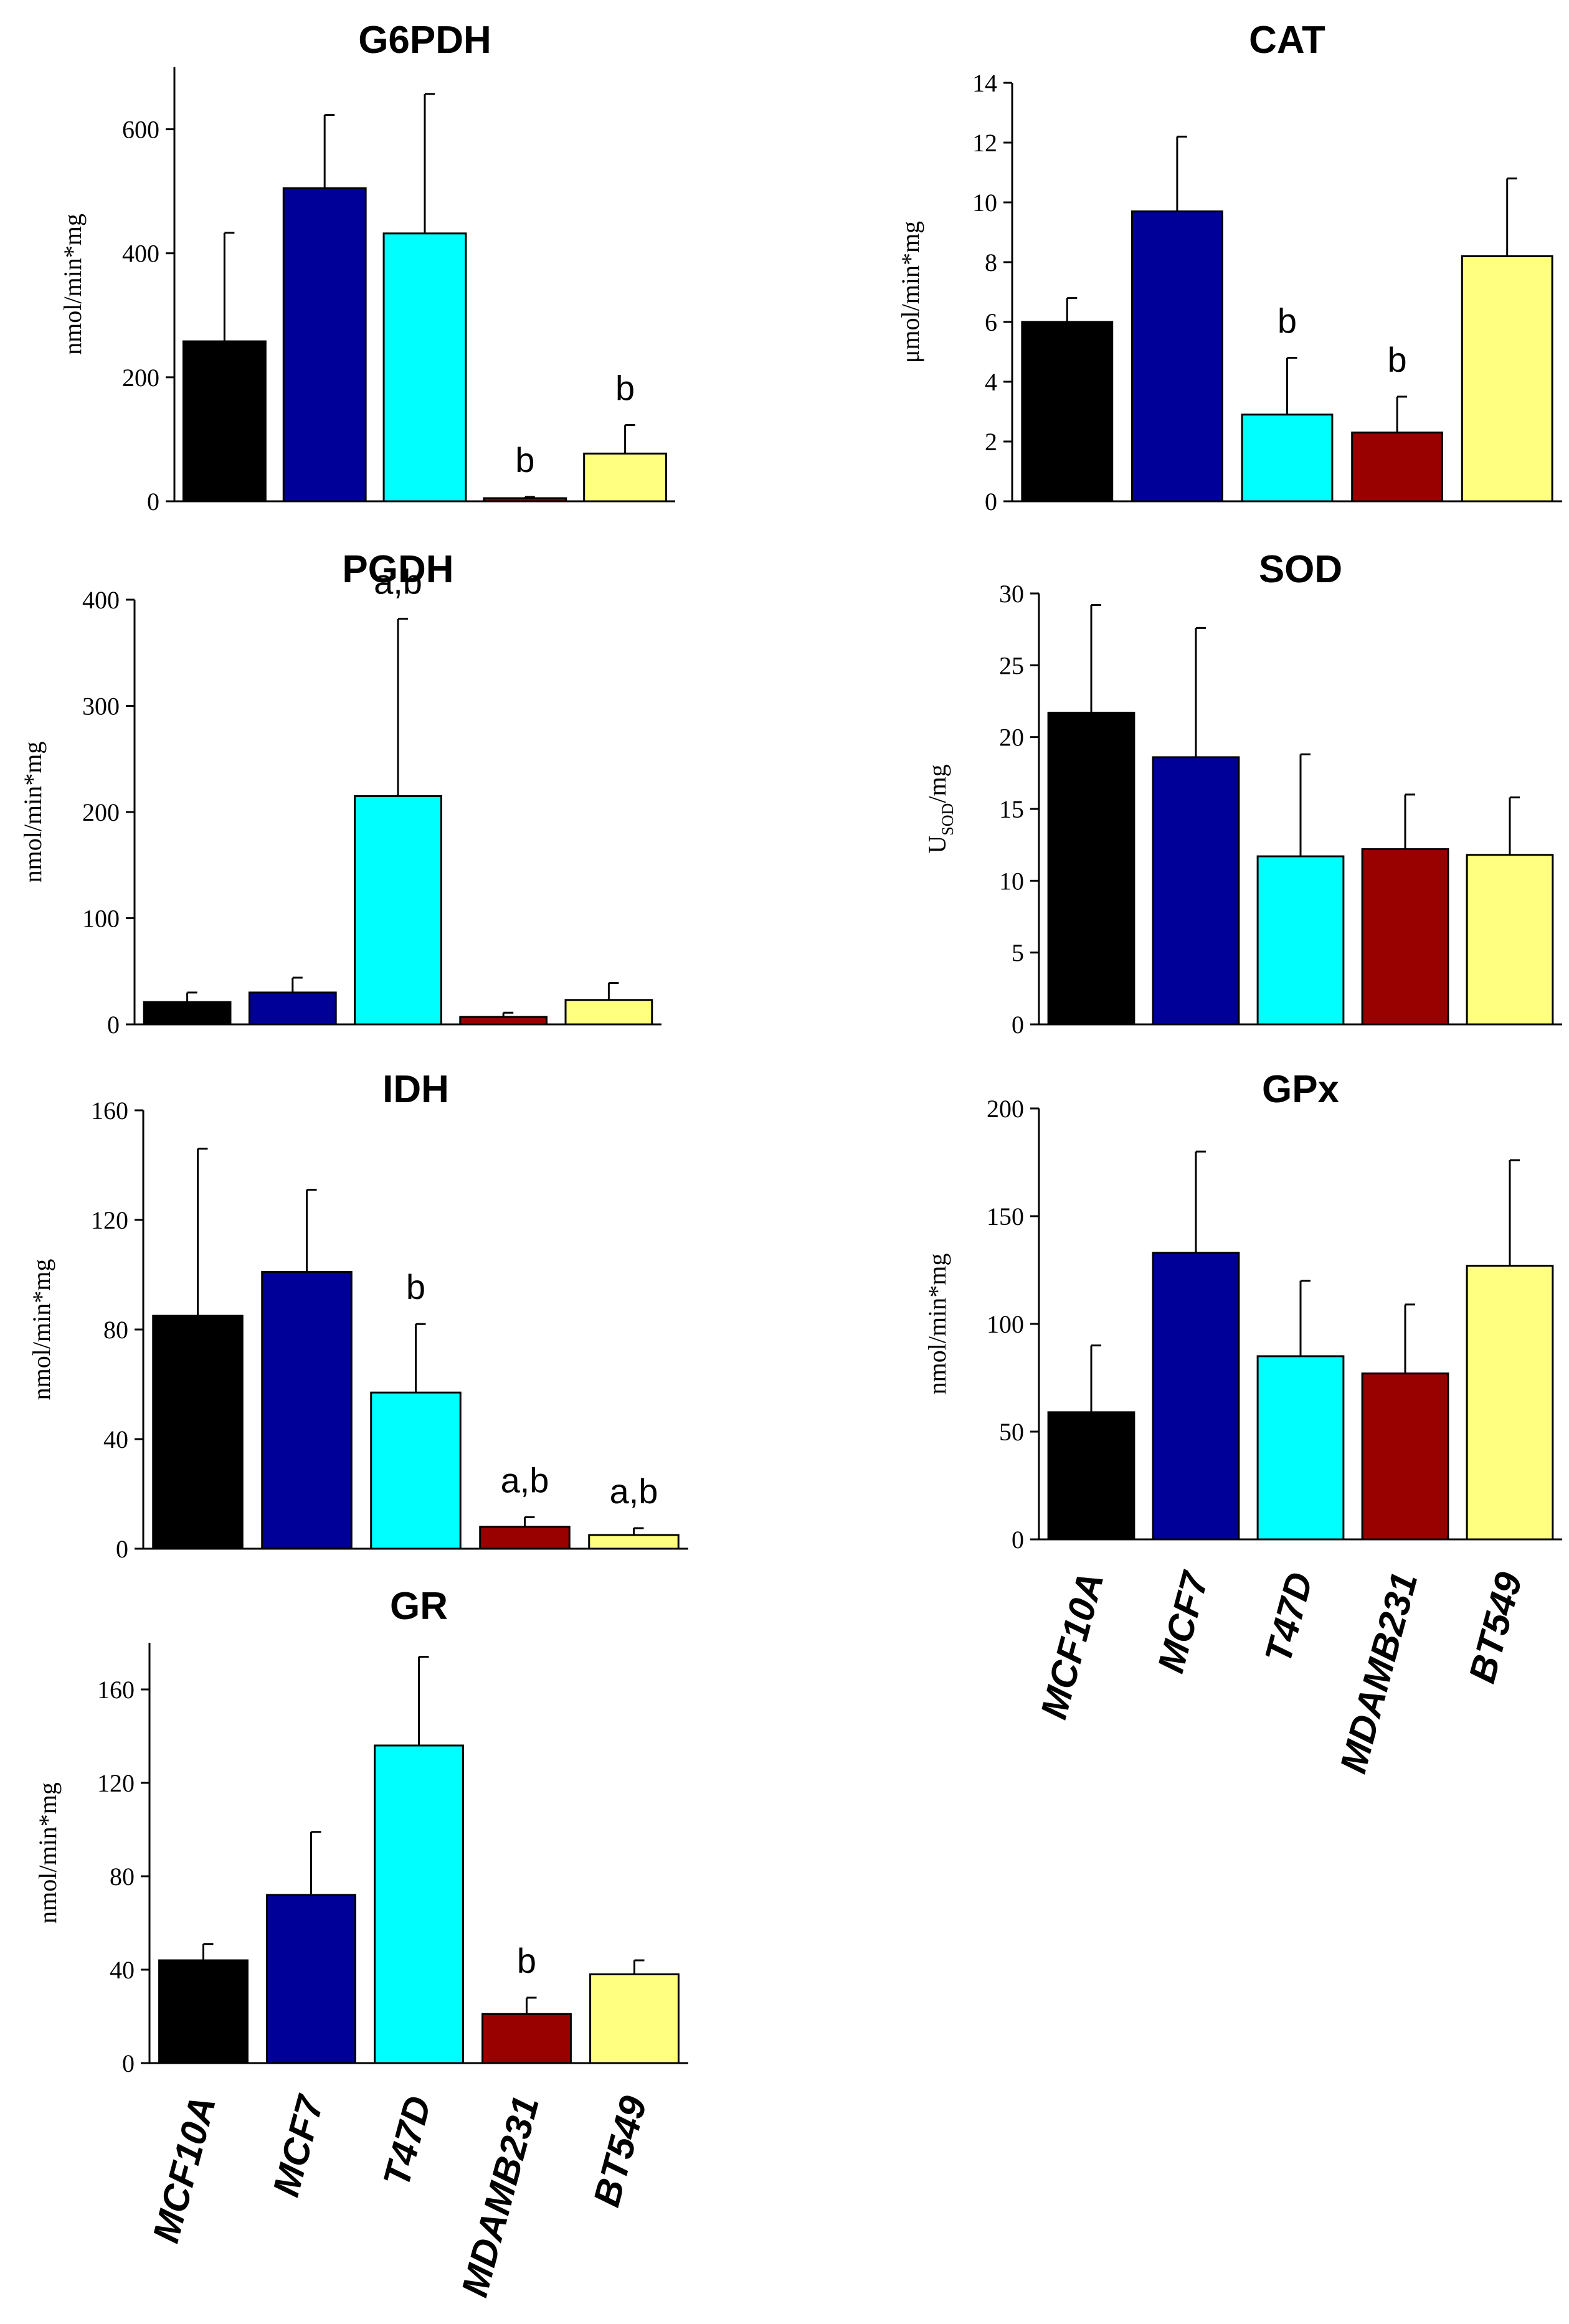 The image size is (1569, 2324). What do you see at coordinates (1011, 738) in the screenshot?
I see `y-tick-label: 20` at bounding box center [1011, 738].